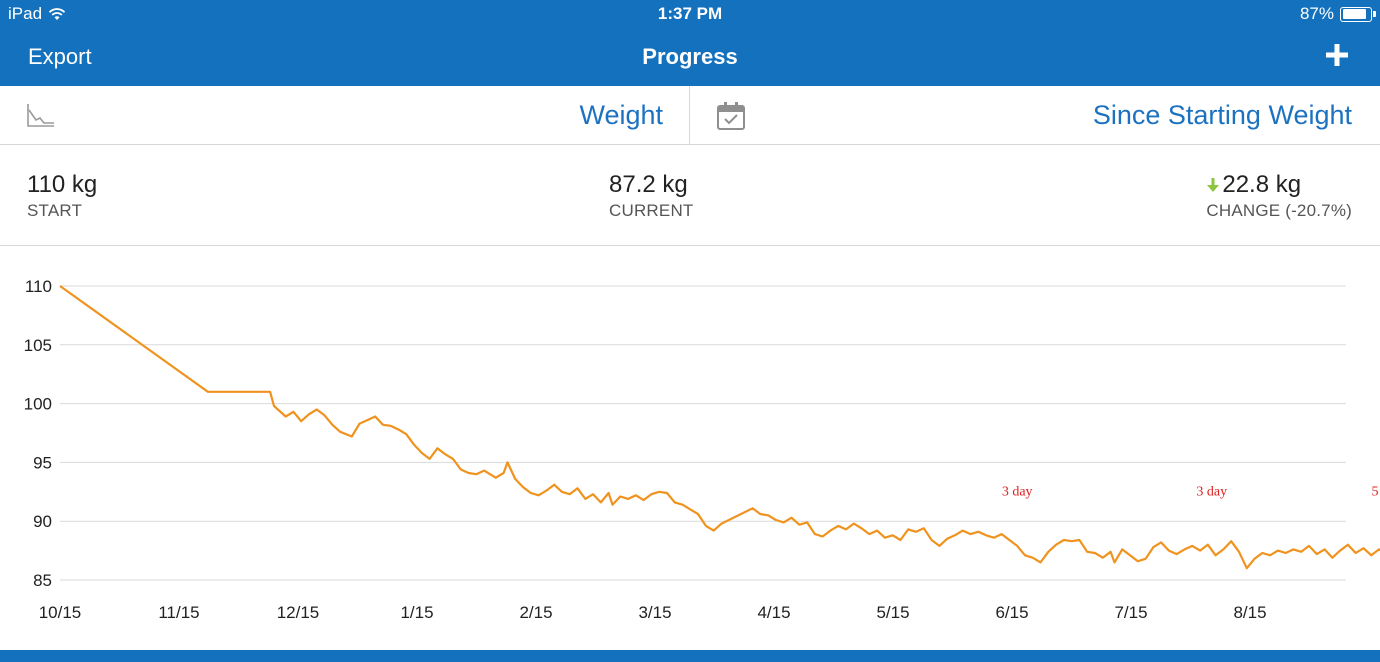 The width and height of the screenshot is (1380, 662). What do you see at coordinates (731, 116) in the screenshot?
I see `calendar-check-icon` at bounding box center [731, 116].